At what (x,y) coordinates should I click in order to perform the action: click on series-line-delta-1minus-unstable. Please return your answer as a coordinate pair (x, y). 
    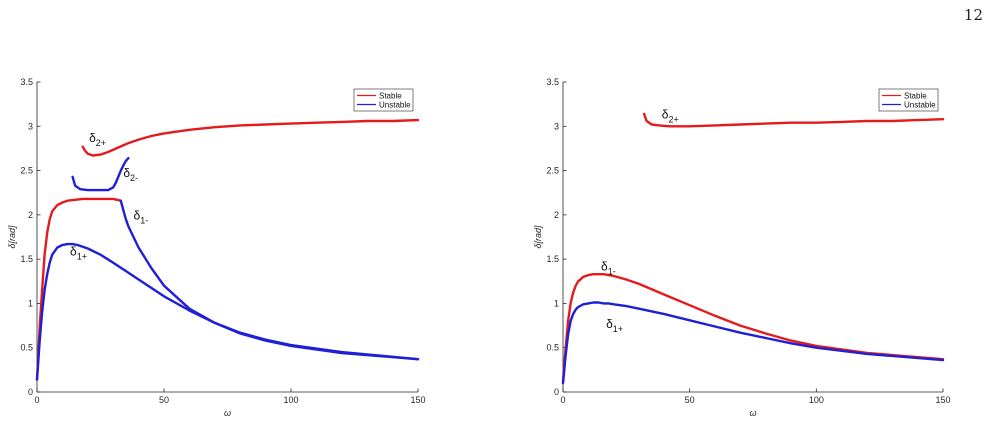
    Looking at the image, I should click on (269, 280).